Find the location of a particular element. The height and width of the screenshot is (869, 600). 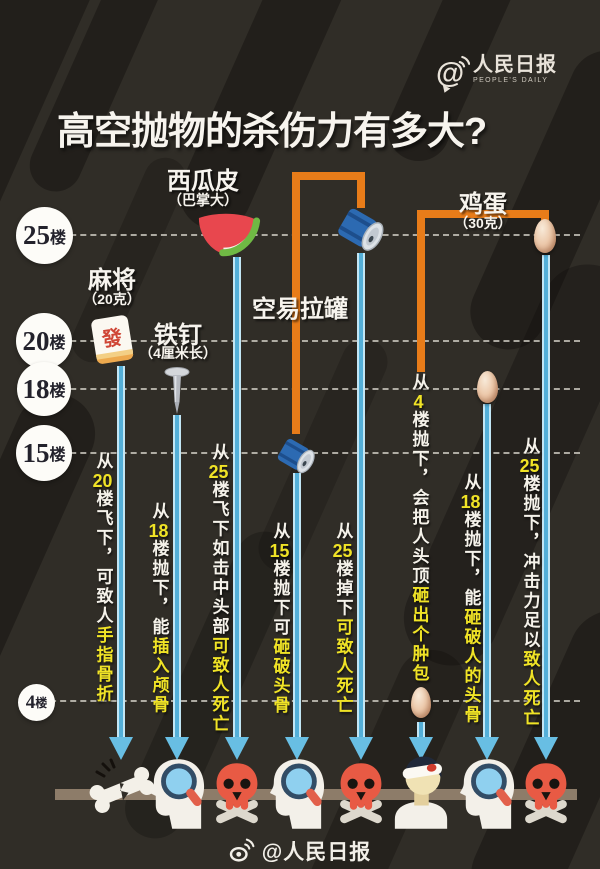

floor-number: 25 is located at coordinates (36, 235).